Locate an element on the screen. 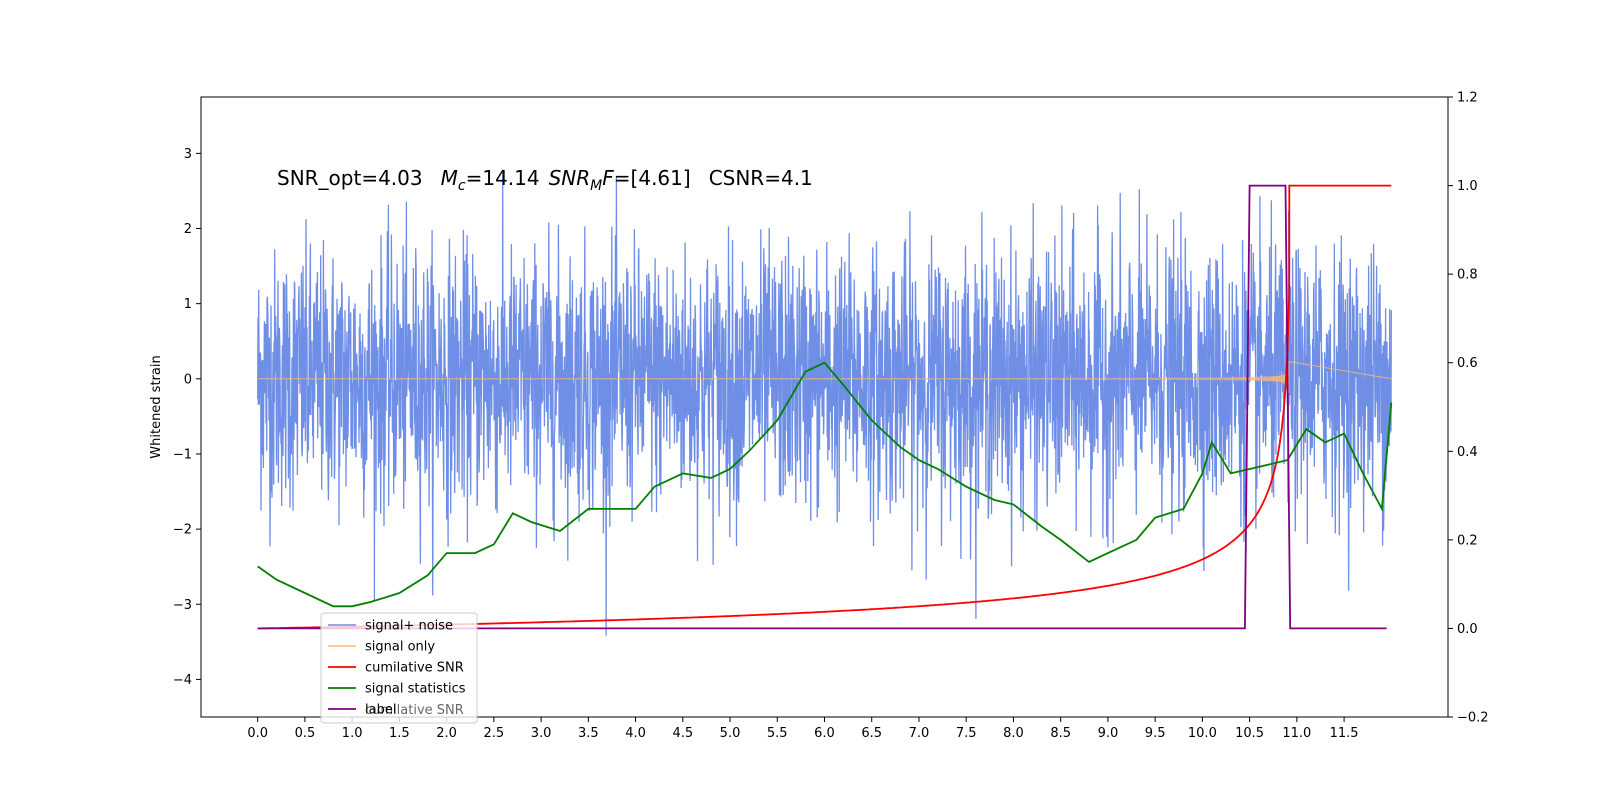  x-tick-label: 6.0 is located at coordinates (824, 733).